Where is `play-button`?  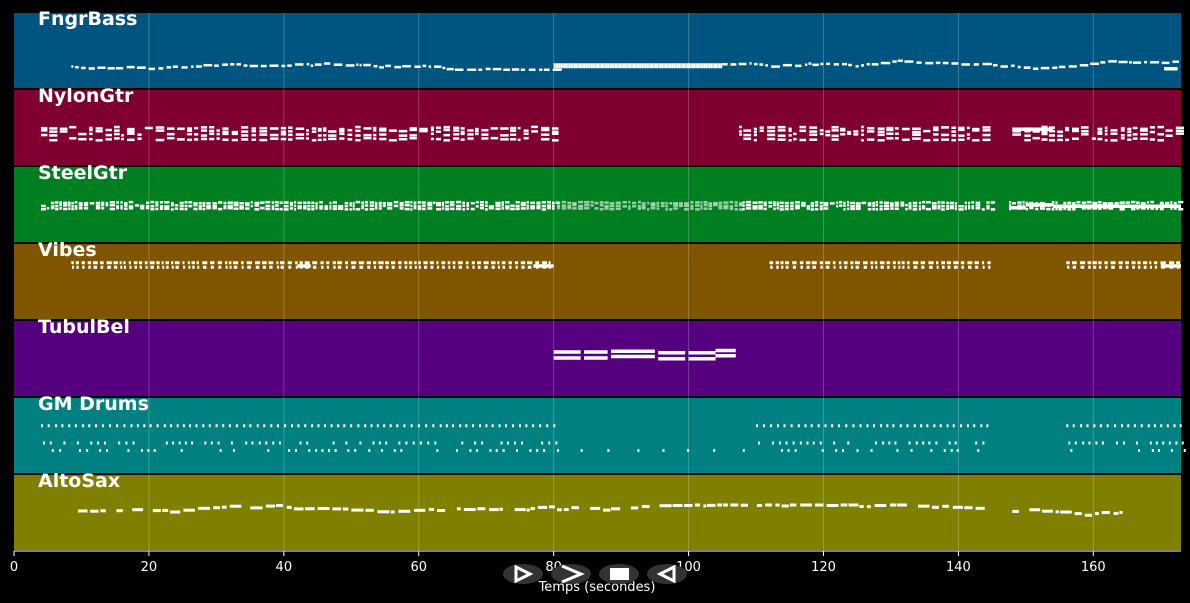 play-button is located at coordinates (571, 574).